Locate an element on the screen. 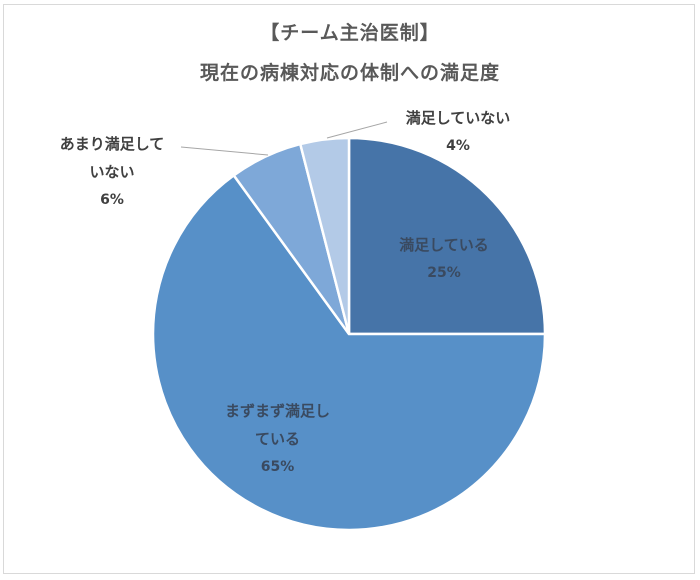 This screenshot has width=700, height=580. label-not-very-name-1: あまり満足して is located at coordinates (112, 144).